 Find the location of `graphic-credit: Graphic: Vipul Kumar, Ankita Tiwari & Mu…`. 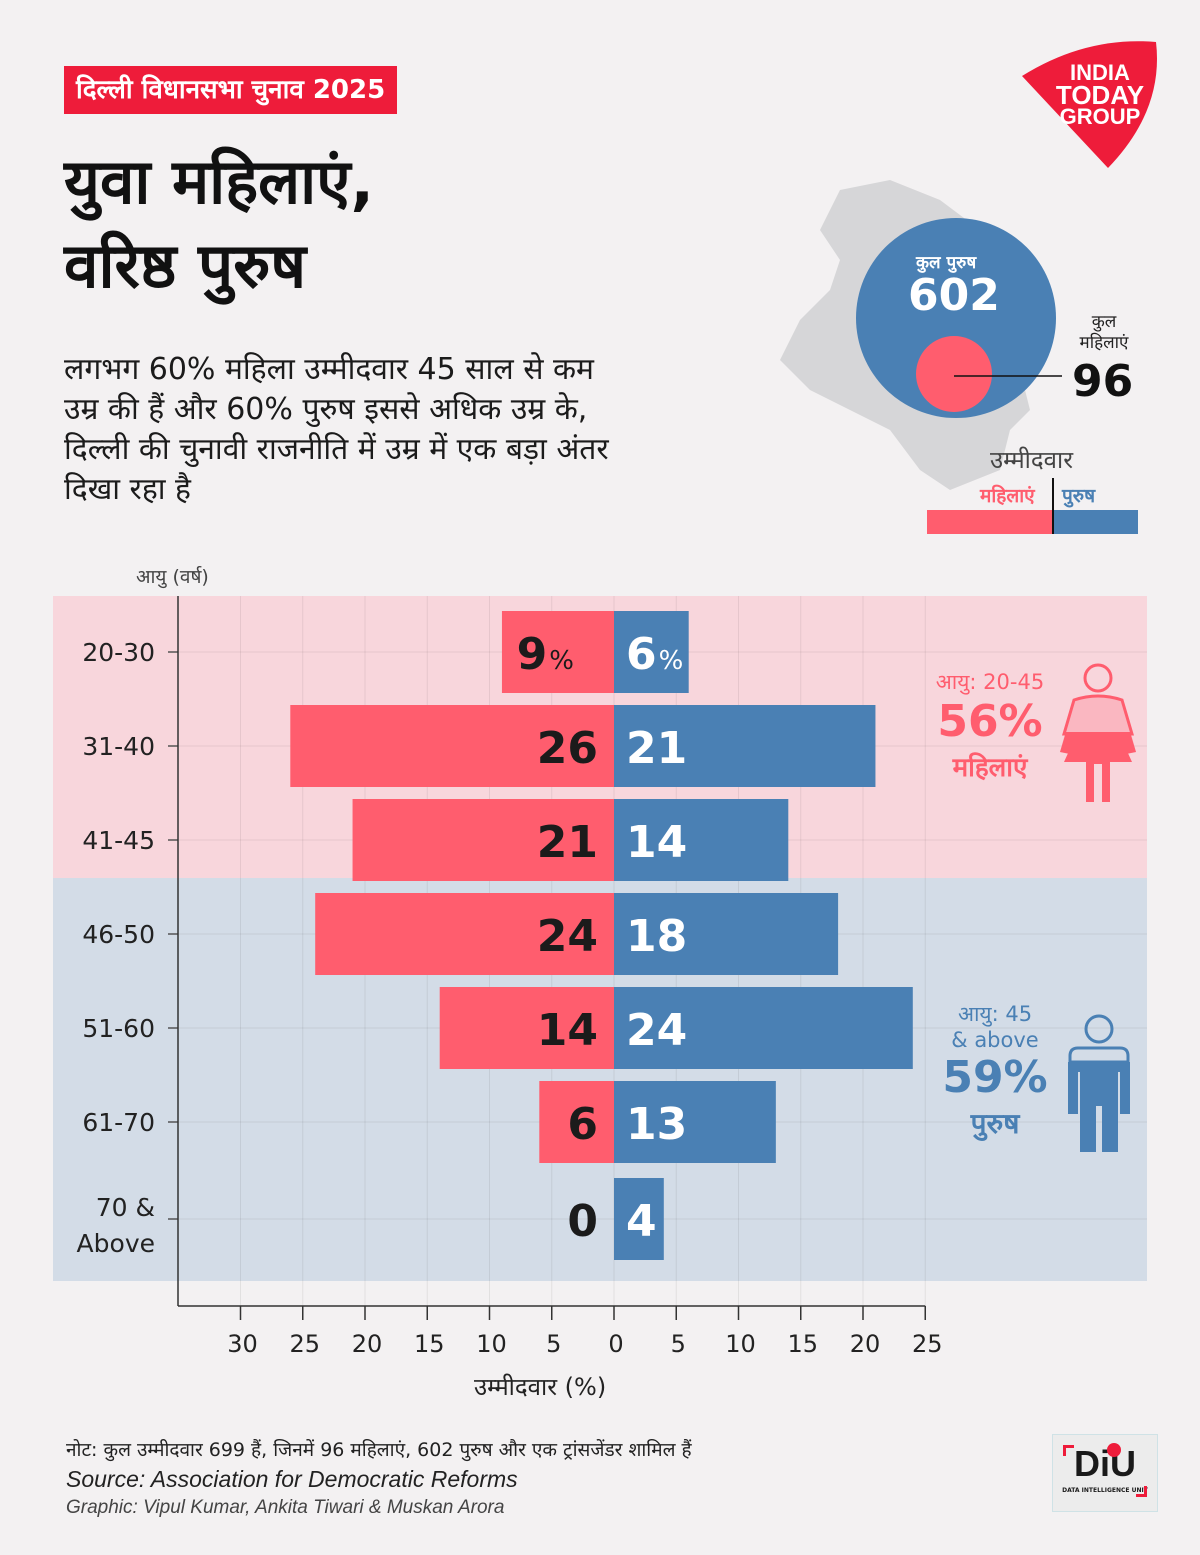

graphic-credit: Graphic: Vipul Kumar, Ankita Tiwari & Mu… is located at coordinates (285, 1507).